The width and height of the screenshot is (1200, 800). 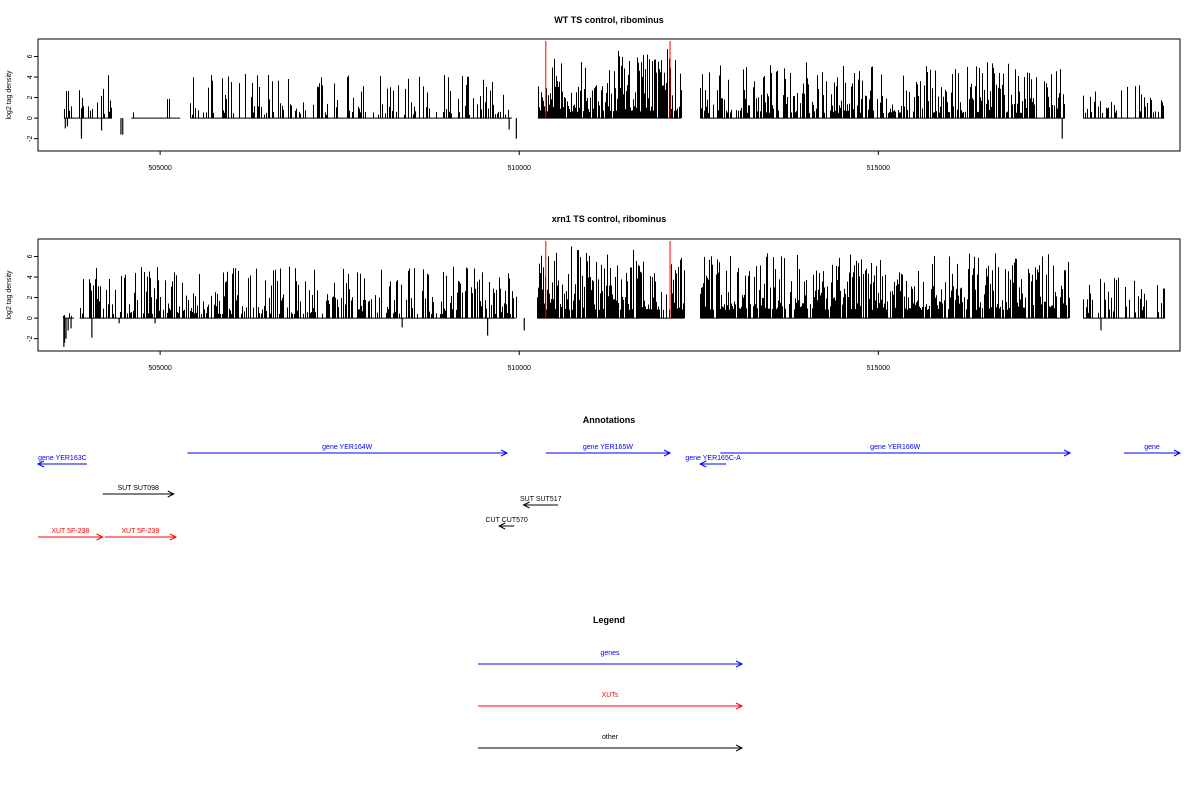 What do you see at coordinates (1152, 447) in the screenshot?
I see `annotation-label: gene` at bounding box center [1152, 447].